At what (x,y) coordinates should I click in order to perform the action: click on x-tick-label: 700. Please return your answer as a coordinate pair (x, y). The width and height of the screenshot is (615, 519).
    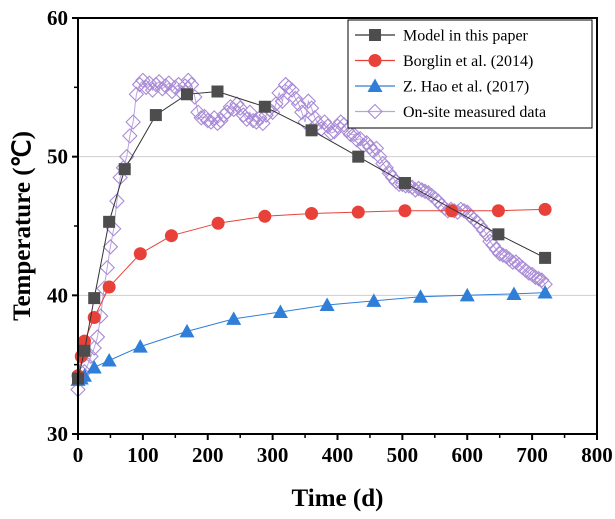
    Looking at the image, I should click on (532, 455).